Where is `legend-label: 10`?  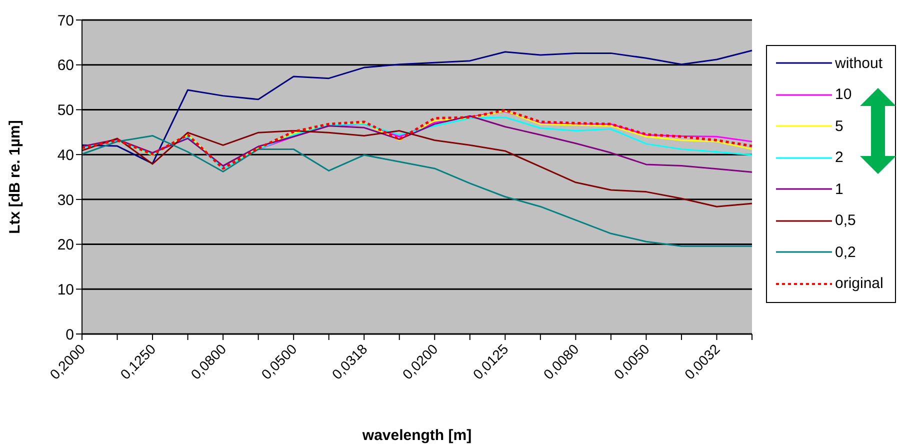
legend-label: 10 is located at coordinates (843, 94).